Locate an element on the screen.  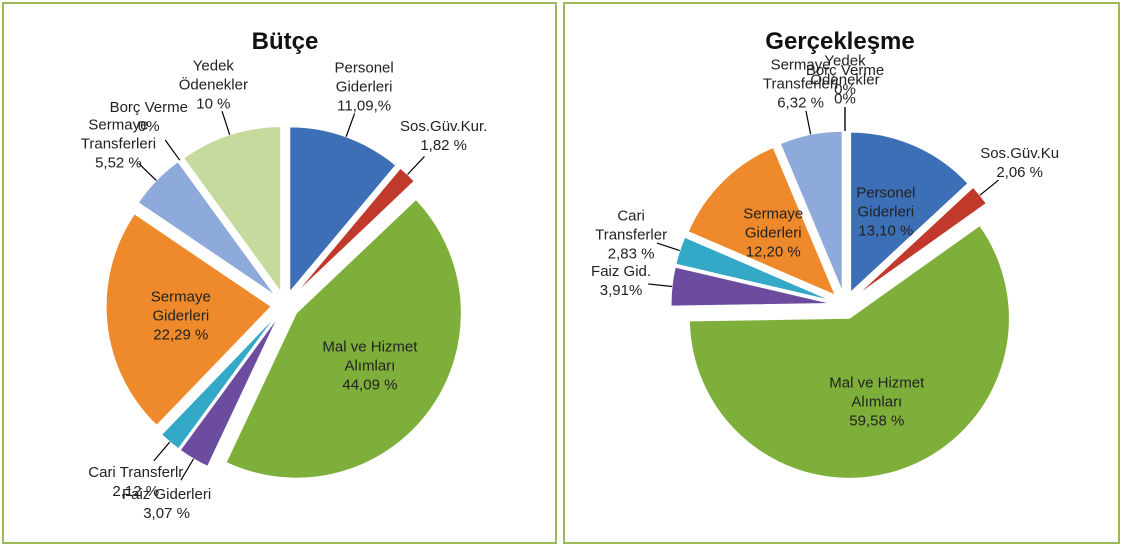
value-label: 10 % is located at coordinates (213, 104).